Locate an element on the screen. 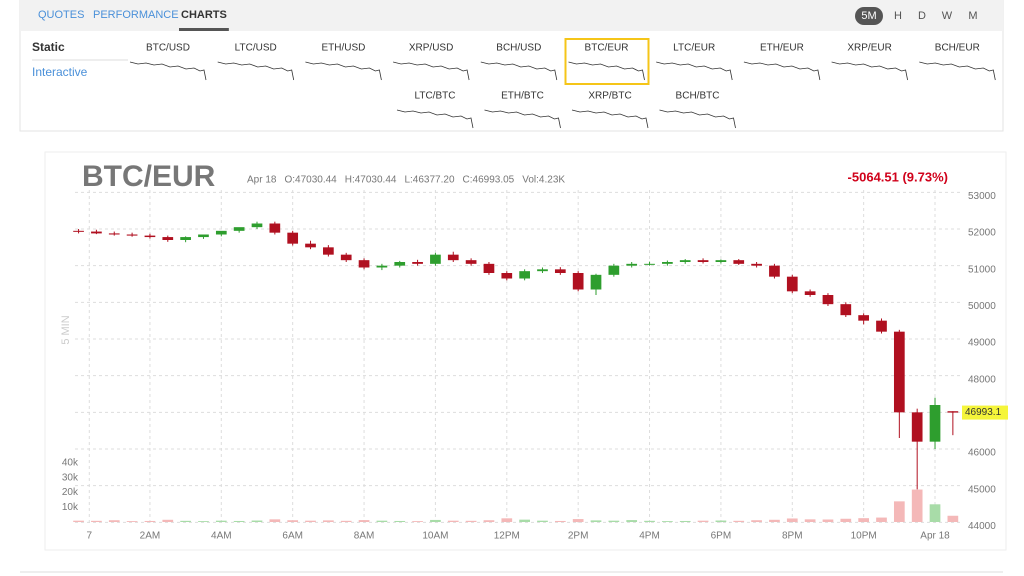 This screenshot has height=576, width=1024. watermark: 5 MIN is located at coordinates (66, 329).